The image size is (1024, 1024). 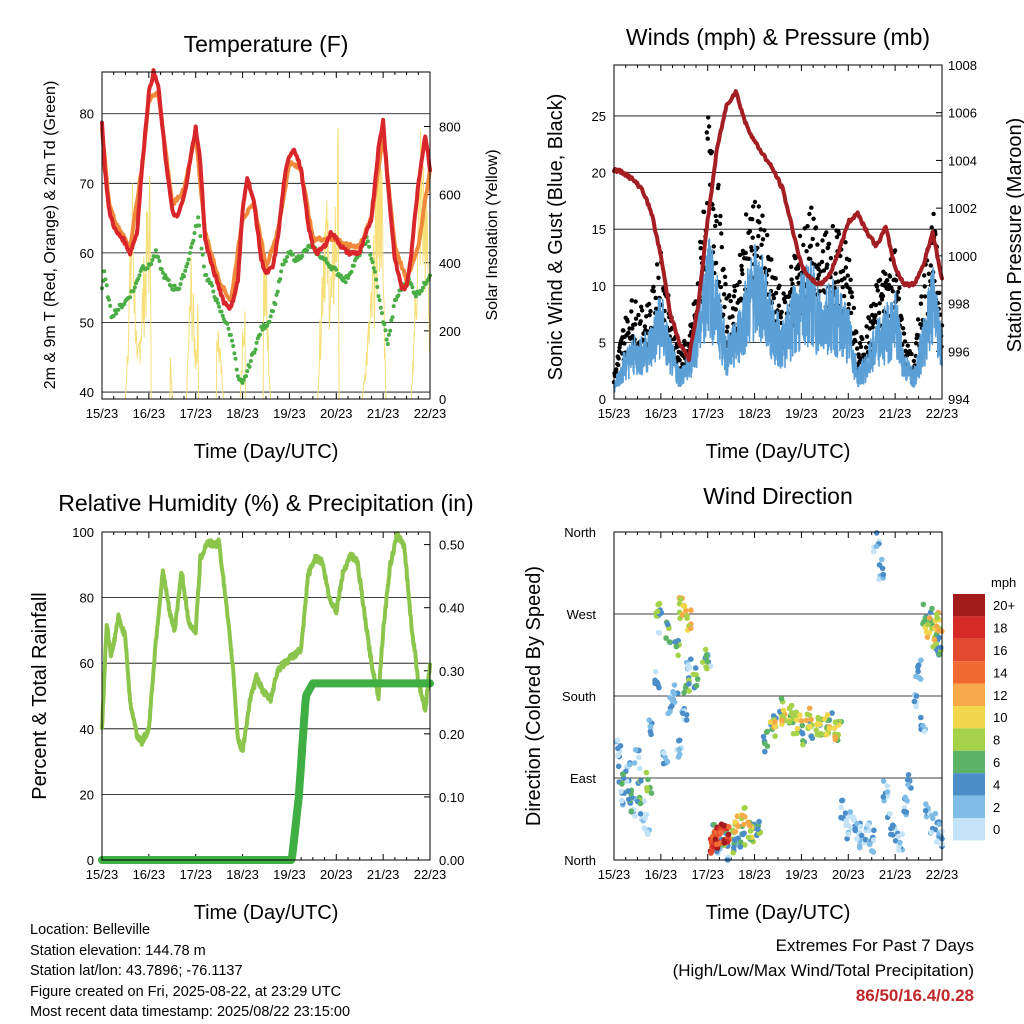 I want to click on y-tick-label: 60, so click(x=87, y=663).